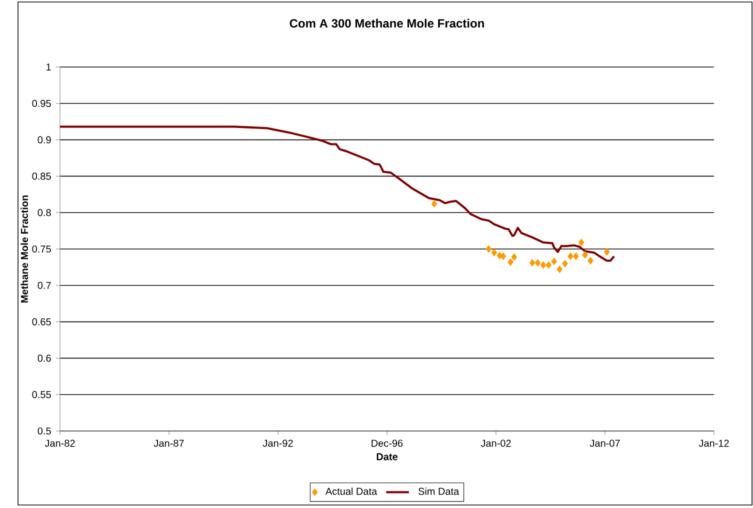 The height and width of the screenshot is (508, 753). I want to click on x-tick-label: Dec-96, so click(387, 443).